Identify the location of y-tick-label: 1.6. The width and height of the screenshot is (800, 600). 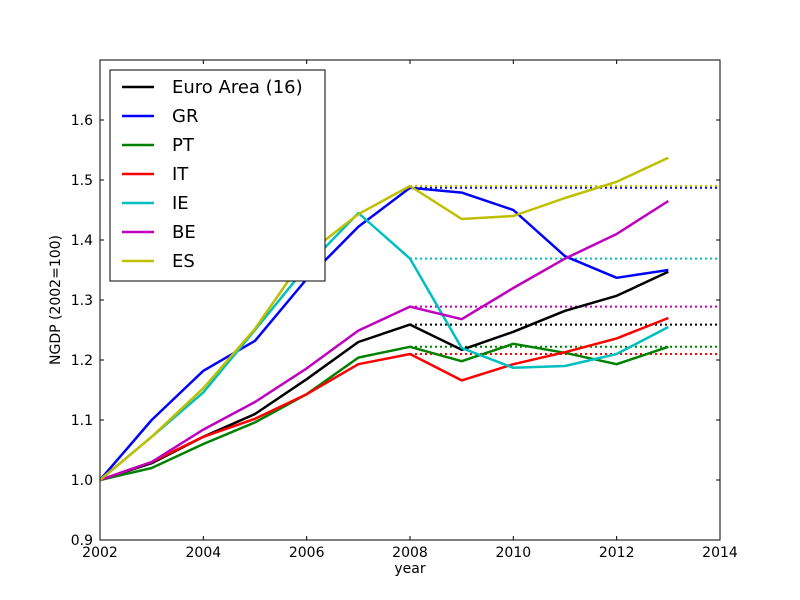
(82, 121).